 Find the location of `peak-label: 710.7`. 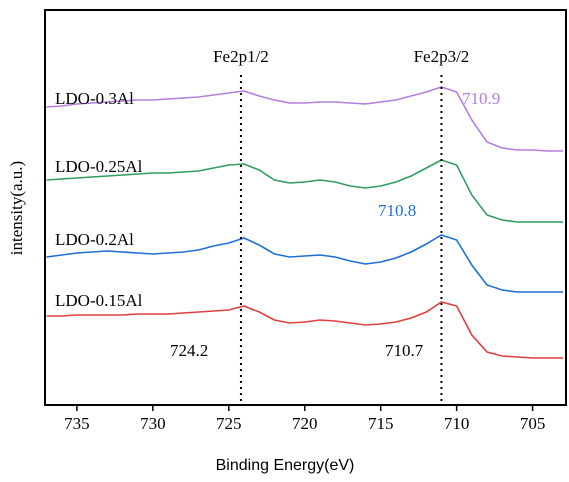

peak-label: 710.7 is located at coordinates (404, 350).